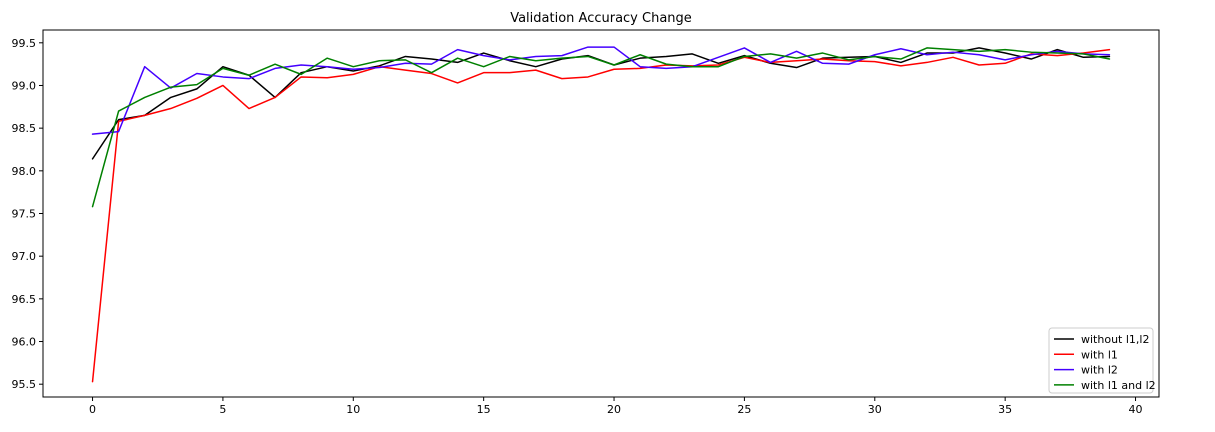  What do you see at coordinates (24, 214) in the screenshot?
I see `y-tick-label: 97.5` at bounding box center [24, 214].